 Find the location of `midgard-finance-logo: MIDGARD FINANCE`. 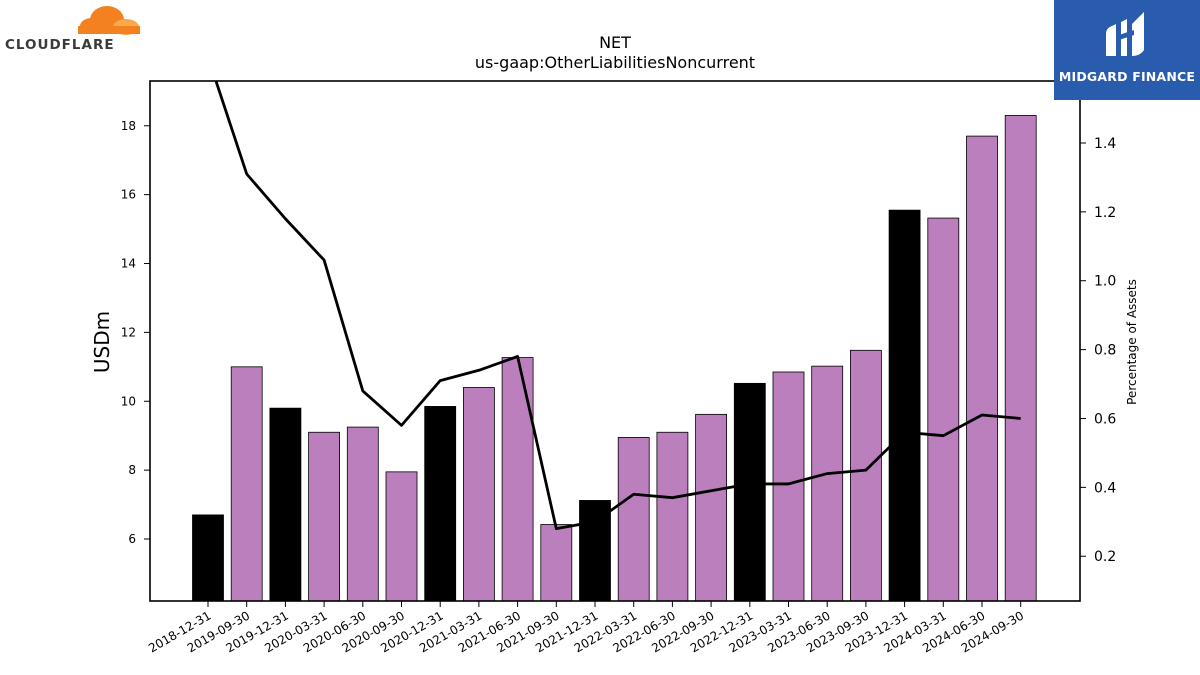

midgard-finance-logo: MIDGARD FINANCE is located at coordinates (1127, 50).